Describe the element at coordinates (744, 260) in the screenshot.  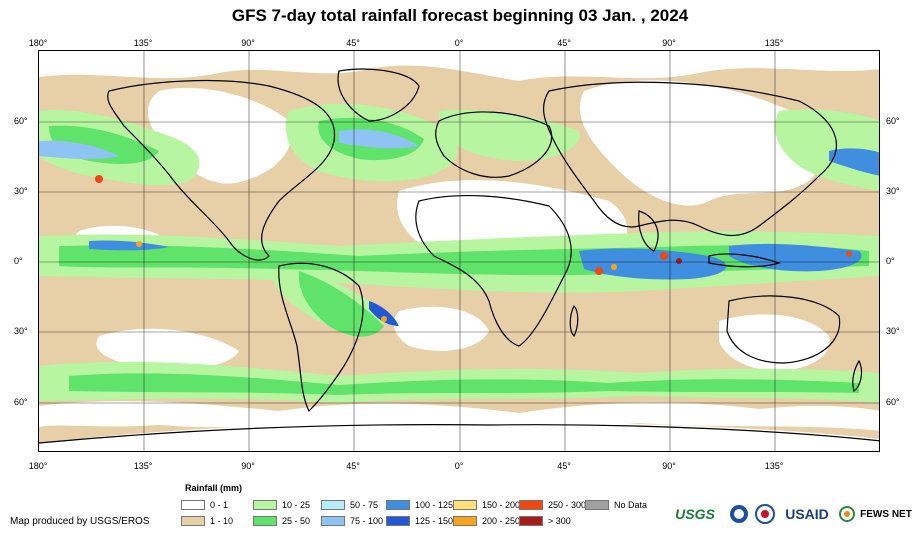
I see `indonesia-outline` at that location.